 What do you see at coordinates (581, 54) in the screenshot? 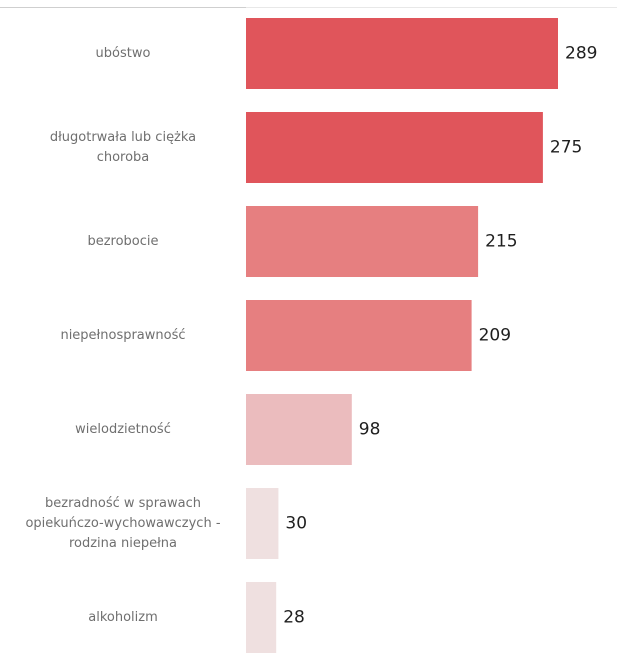
I see `bar-value-label: 289` at bounding box center [581, 54].